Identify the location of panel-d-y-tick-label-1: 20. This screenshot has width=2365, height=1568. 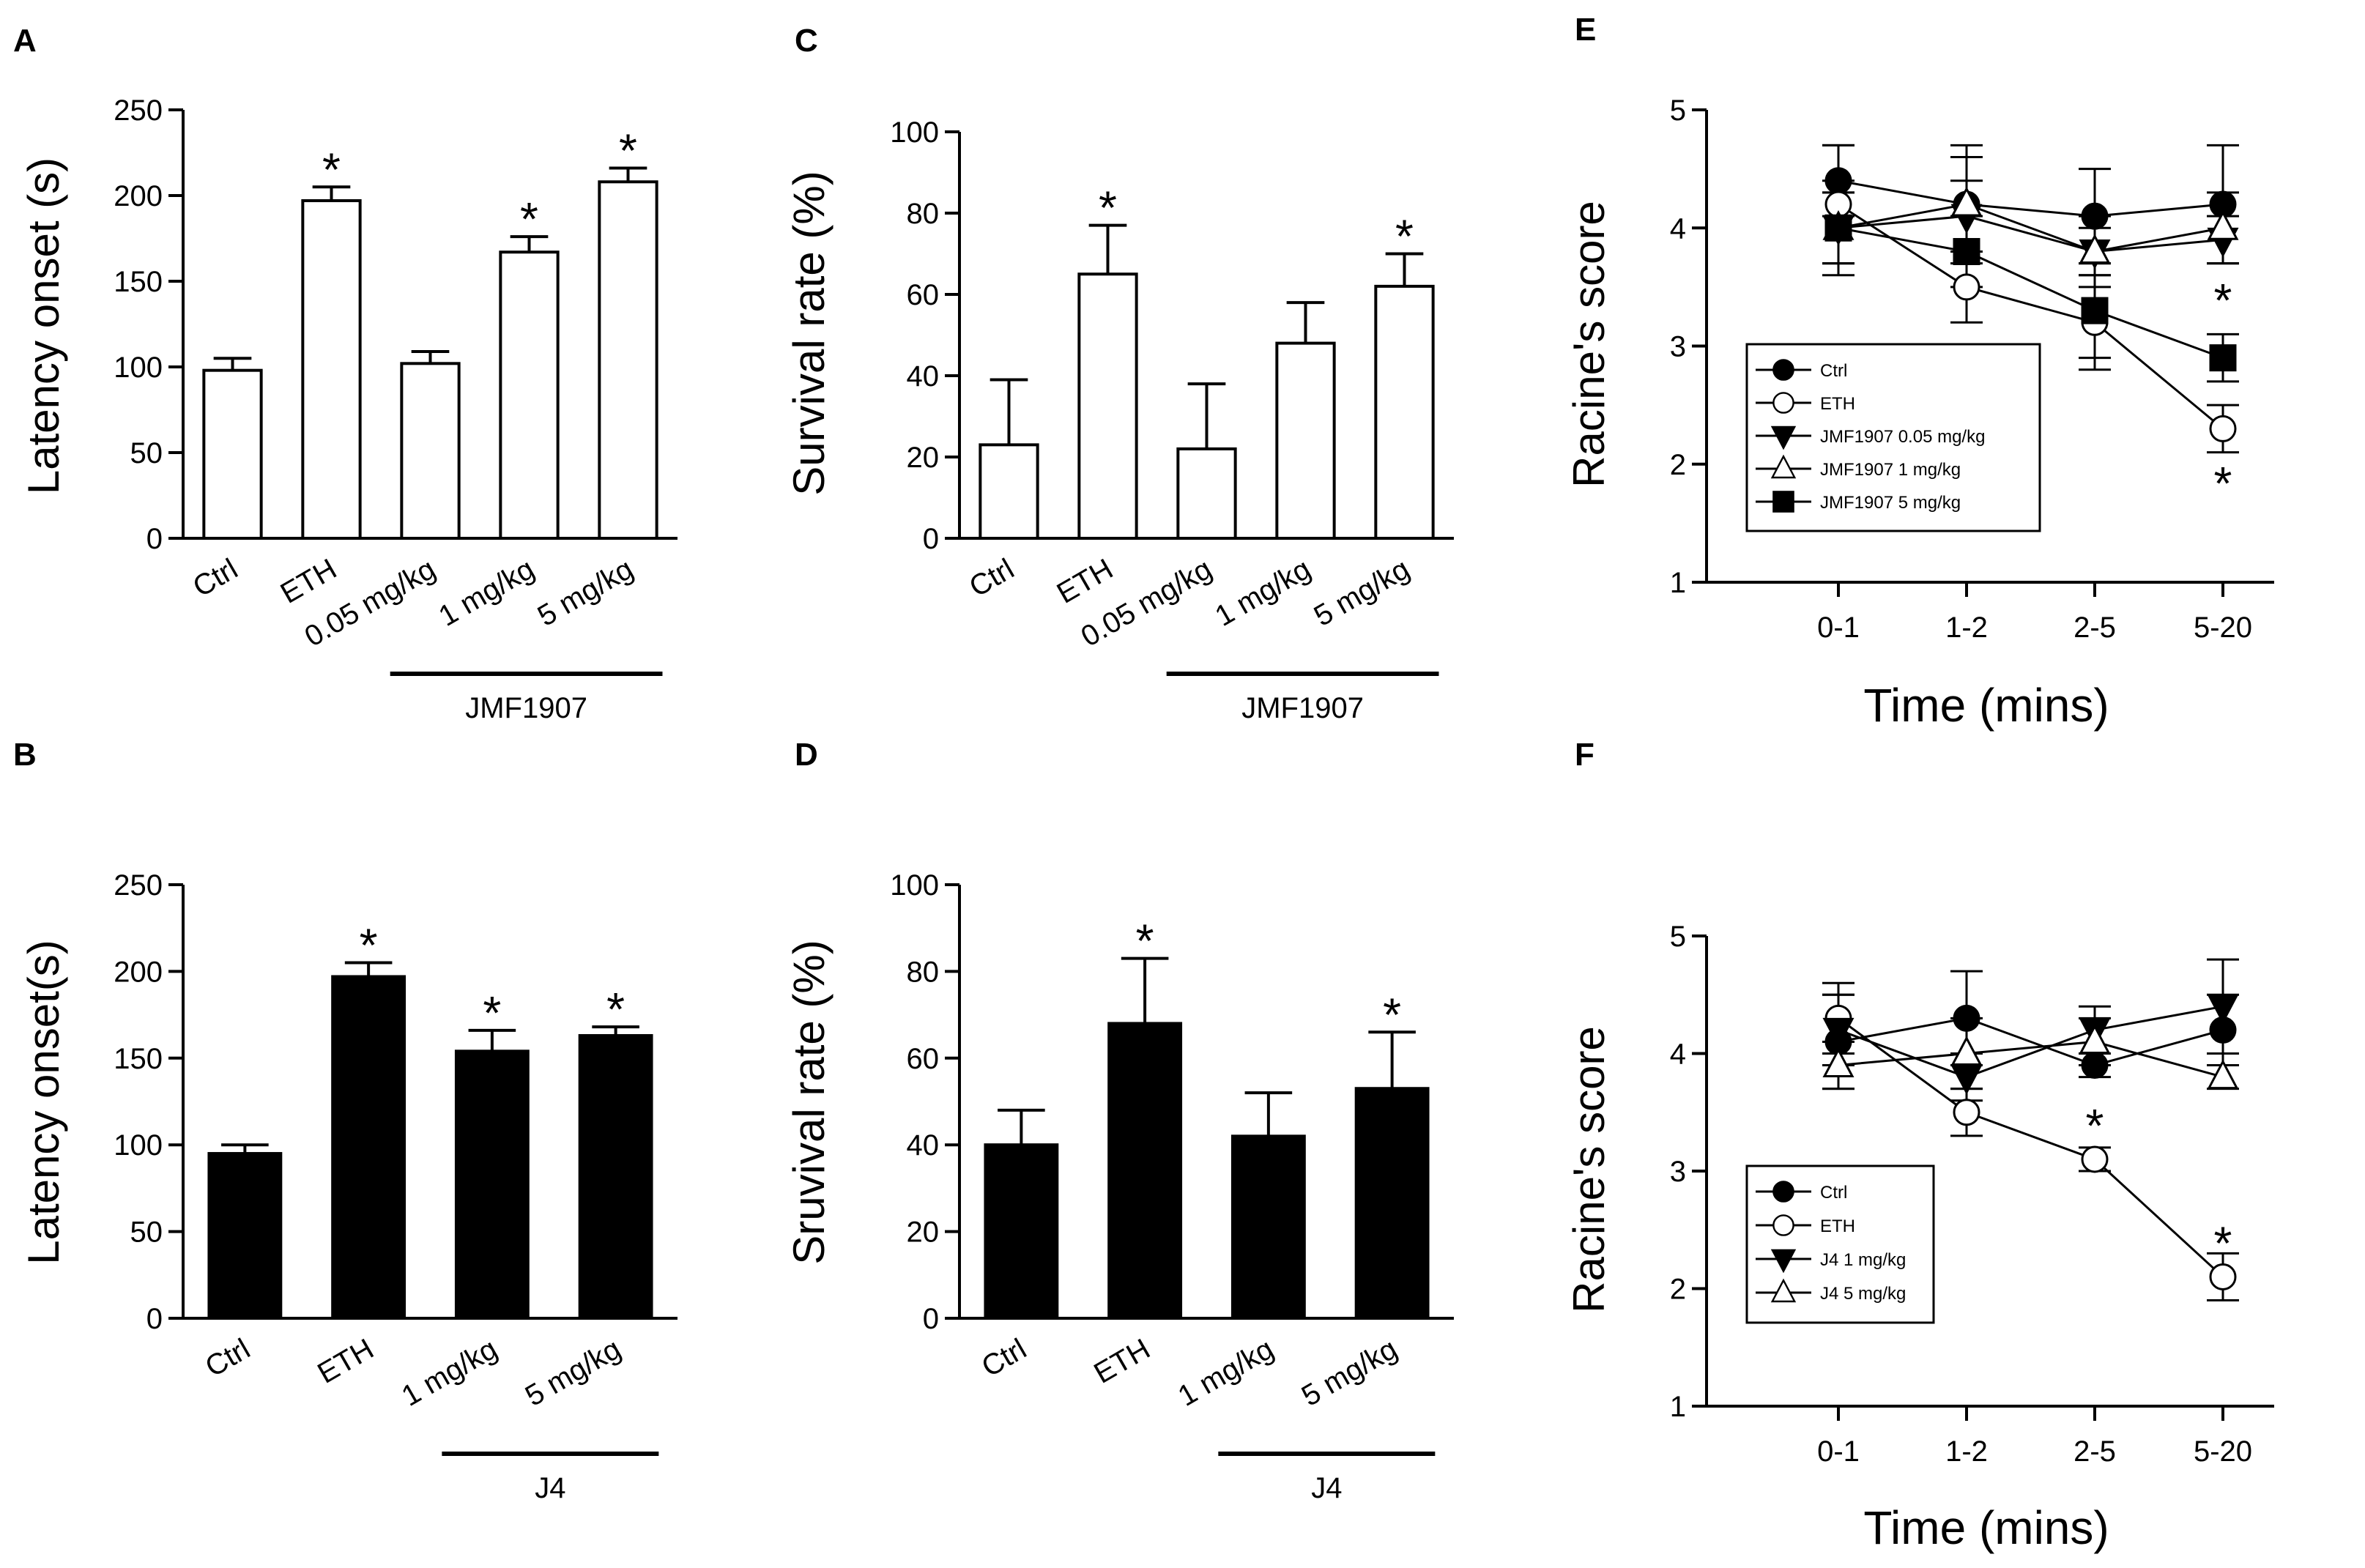
(923, 1232).